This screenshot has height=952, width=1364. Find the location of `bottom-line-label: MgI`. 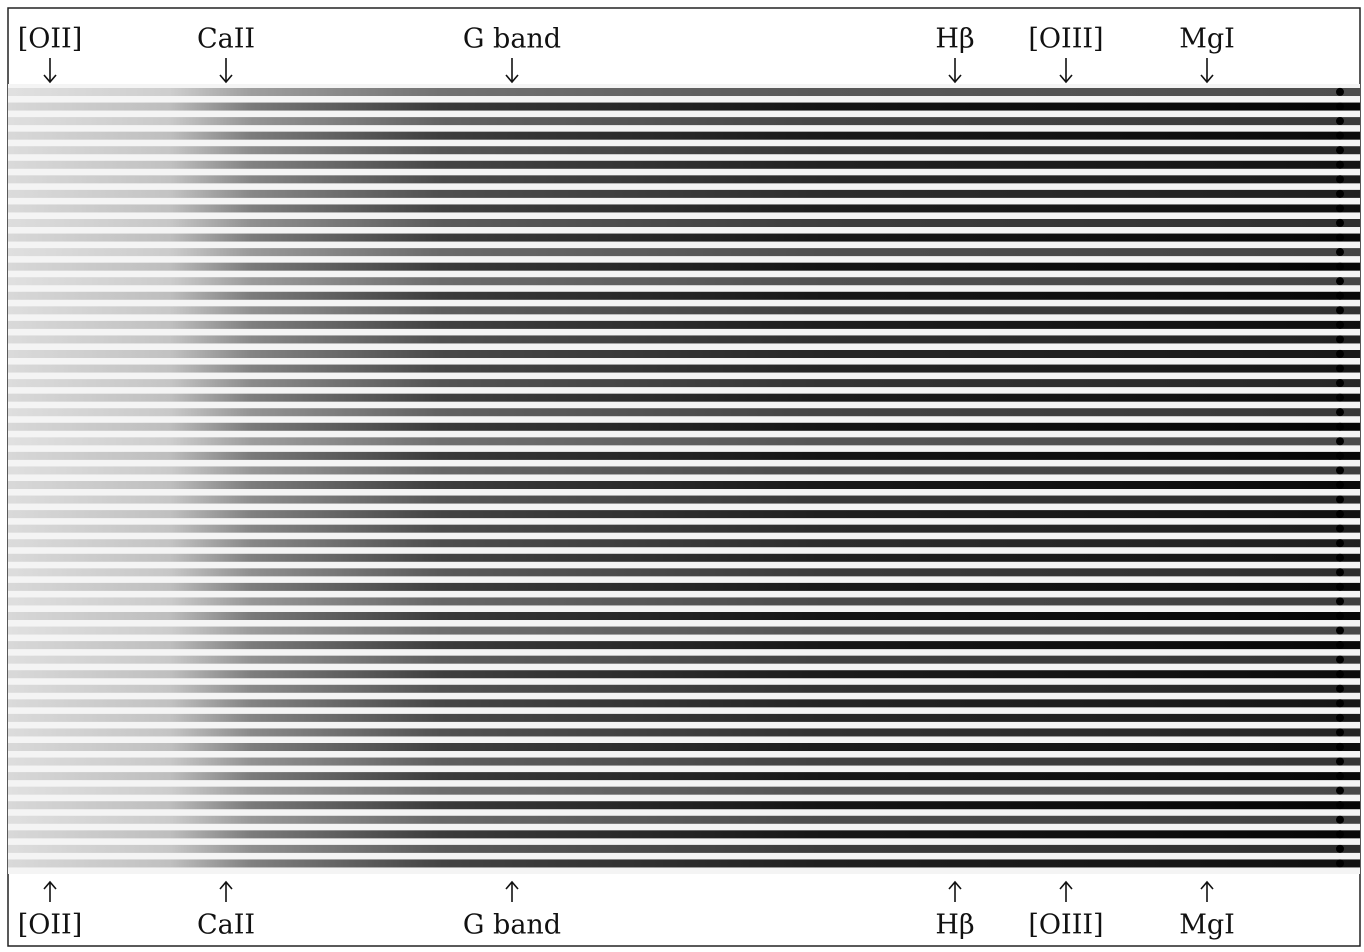

bottom-line-label: MgI is located at coordinates (1207, 925).